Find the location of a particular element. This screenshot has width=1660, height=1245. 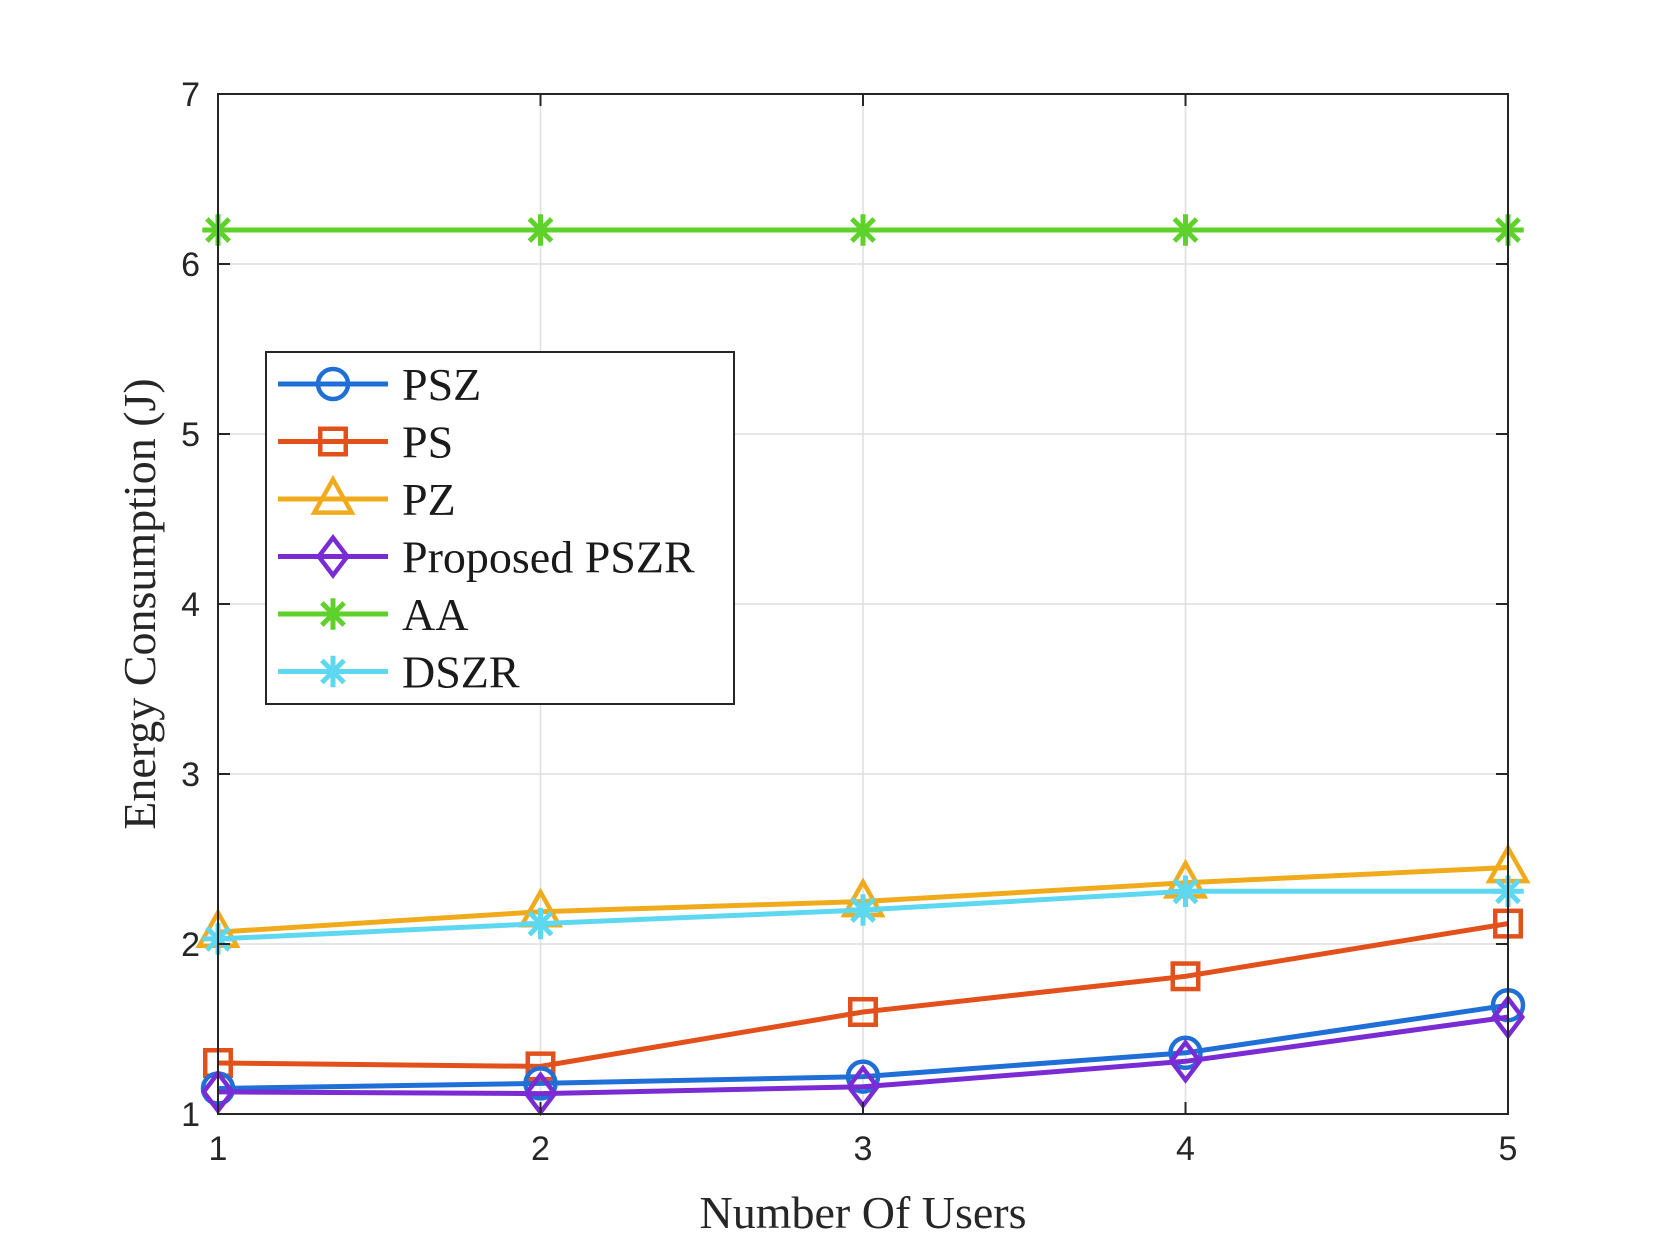

x-tick-label: 2 is located at coordinates (540, 1149).